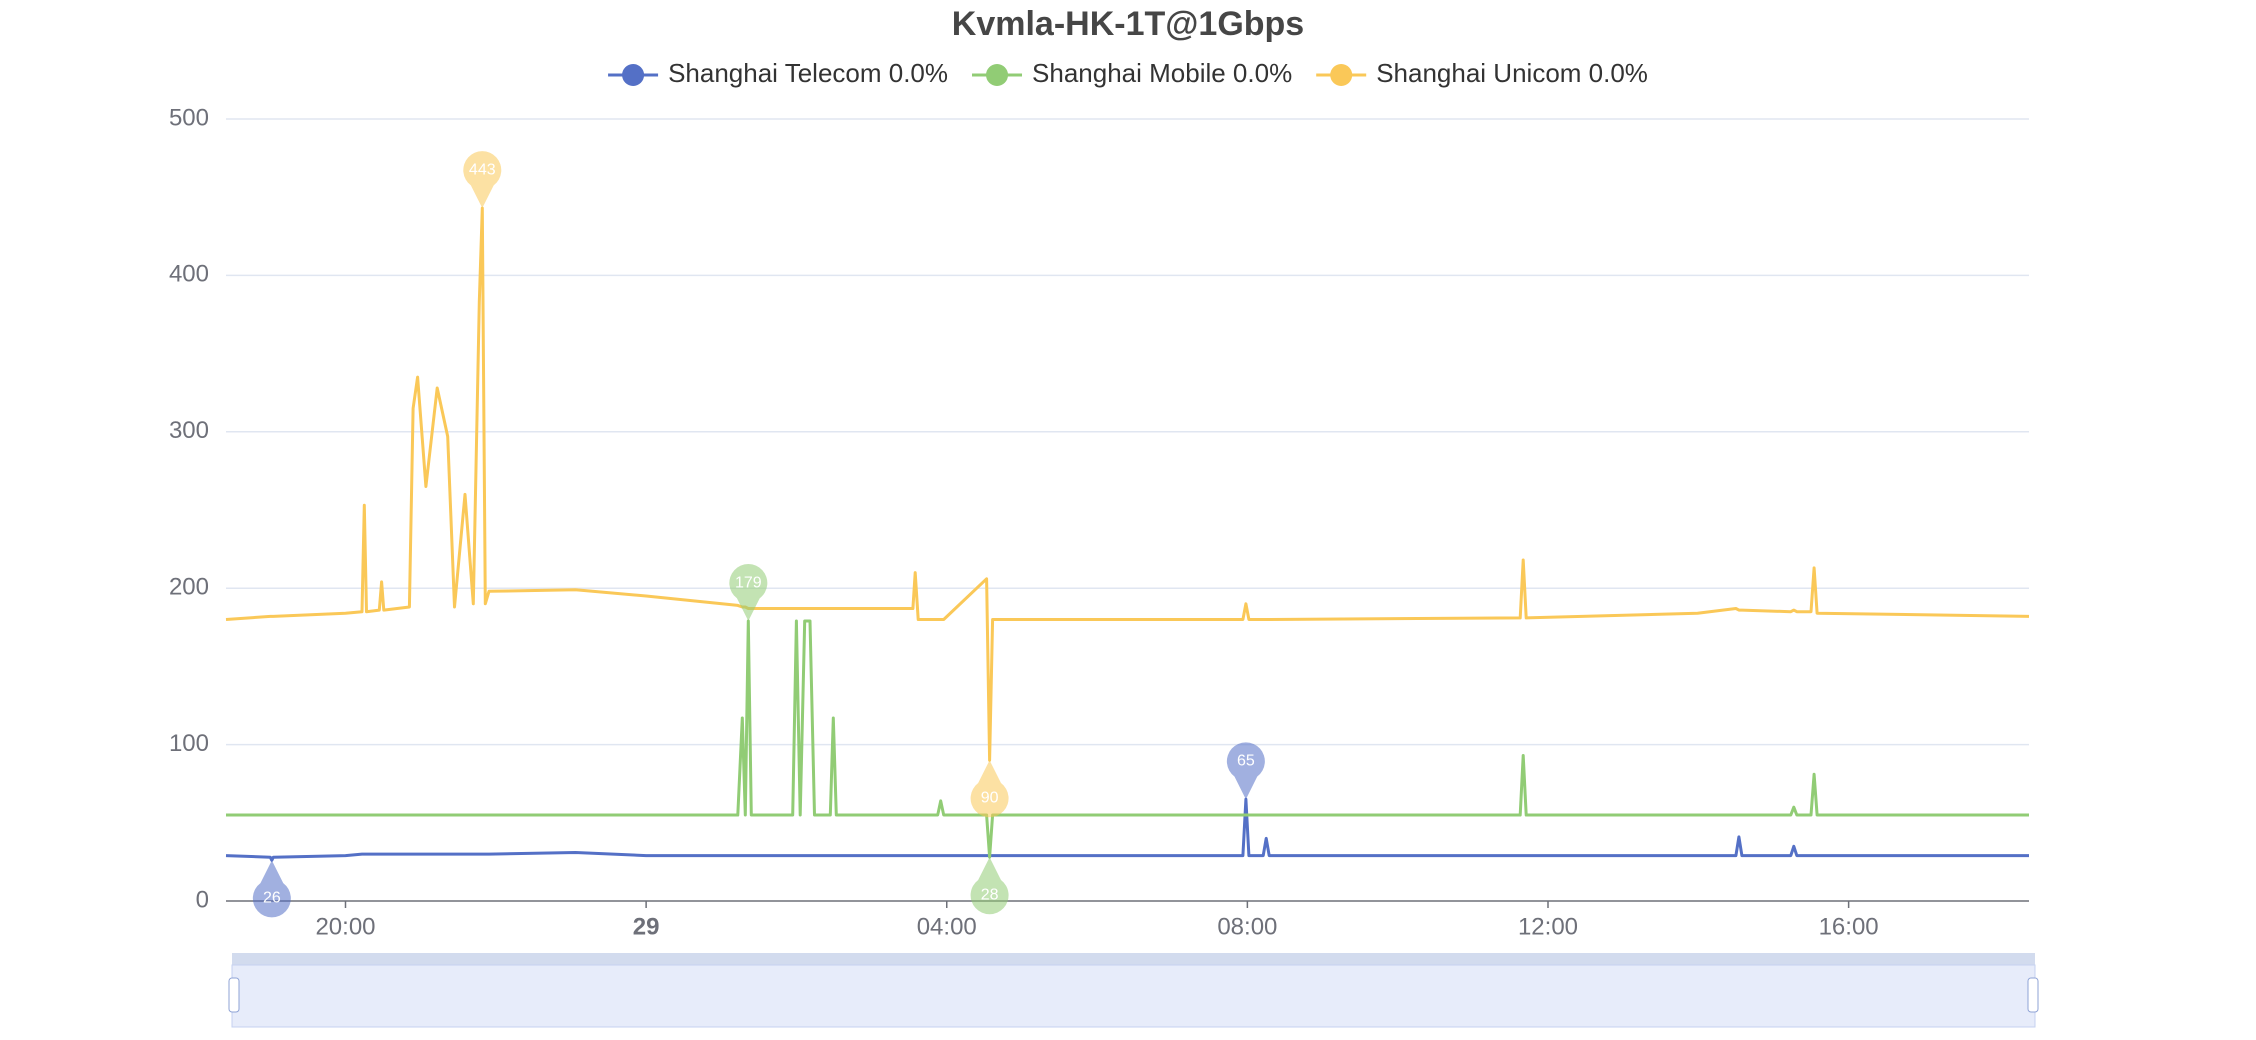 The width and height of the screenshot is (2256, 1040). What do you see at coordinates (345, 926) in the screenshot?
I see `x-tick-label: 20:00` at bounding box center [345, 926].